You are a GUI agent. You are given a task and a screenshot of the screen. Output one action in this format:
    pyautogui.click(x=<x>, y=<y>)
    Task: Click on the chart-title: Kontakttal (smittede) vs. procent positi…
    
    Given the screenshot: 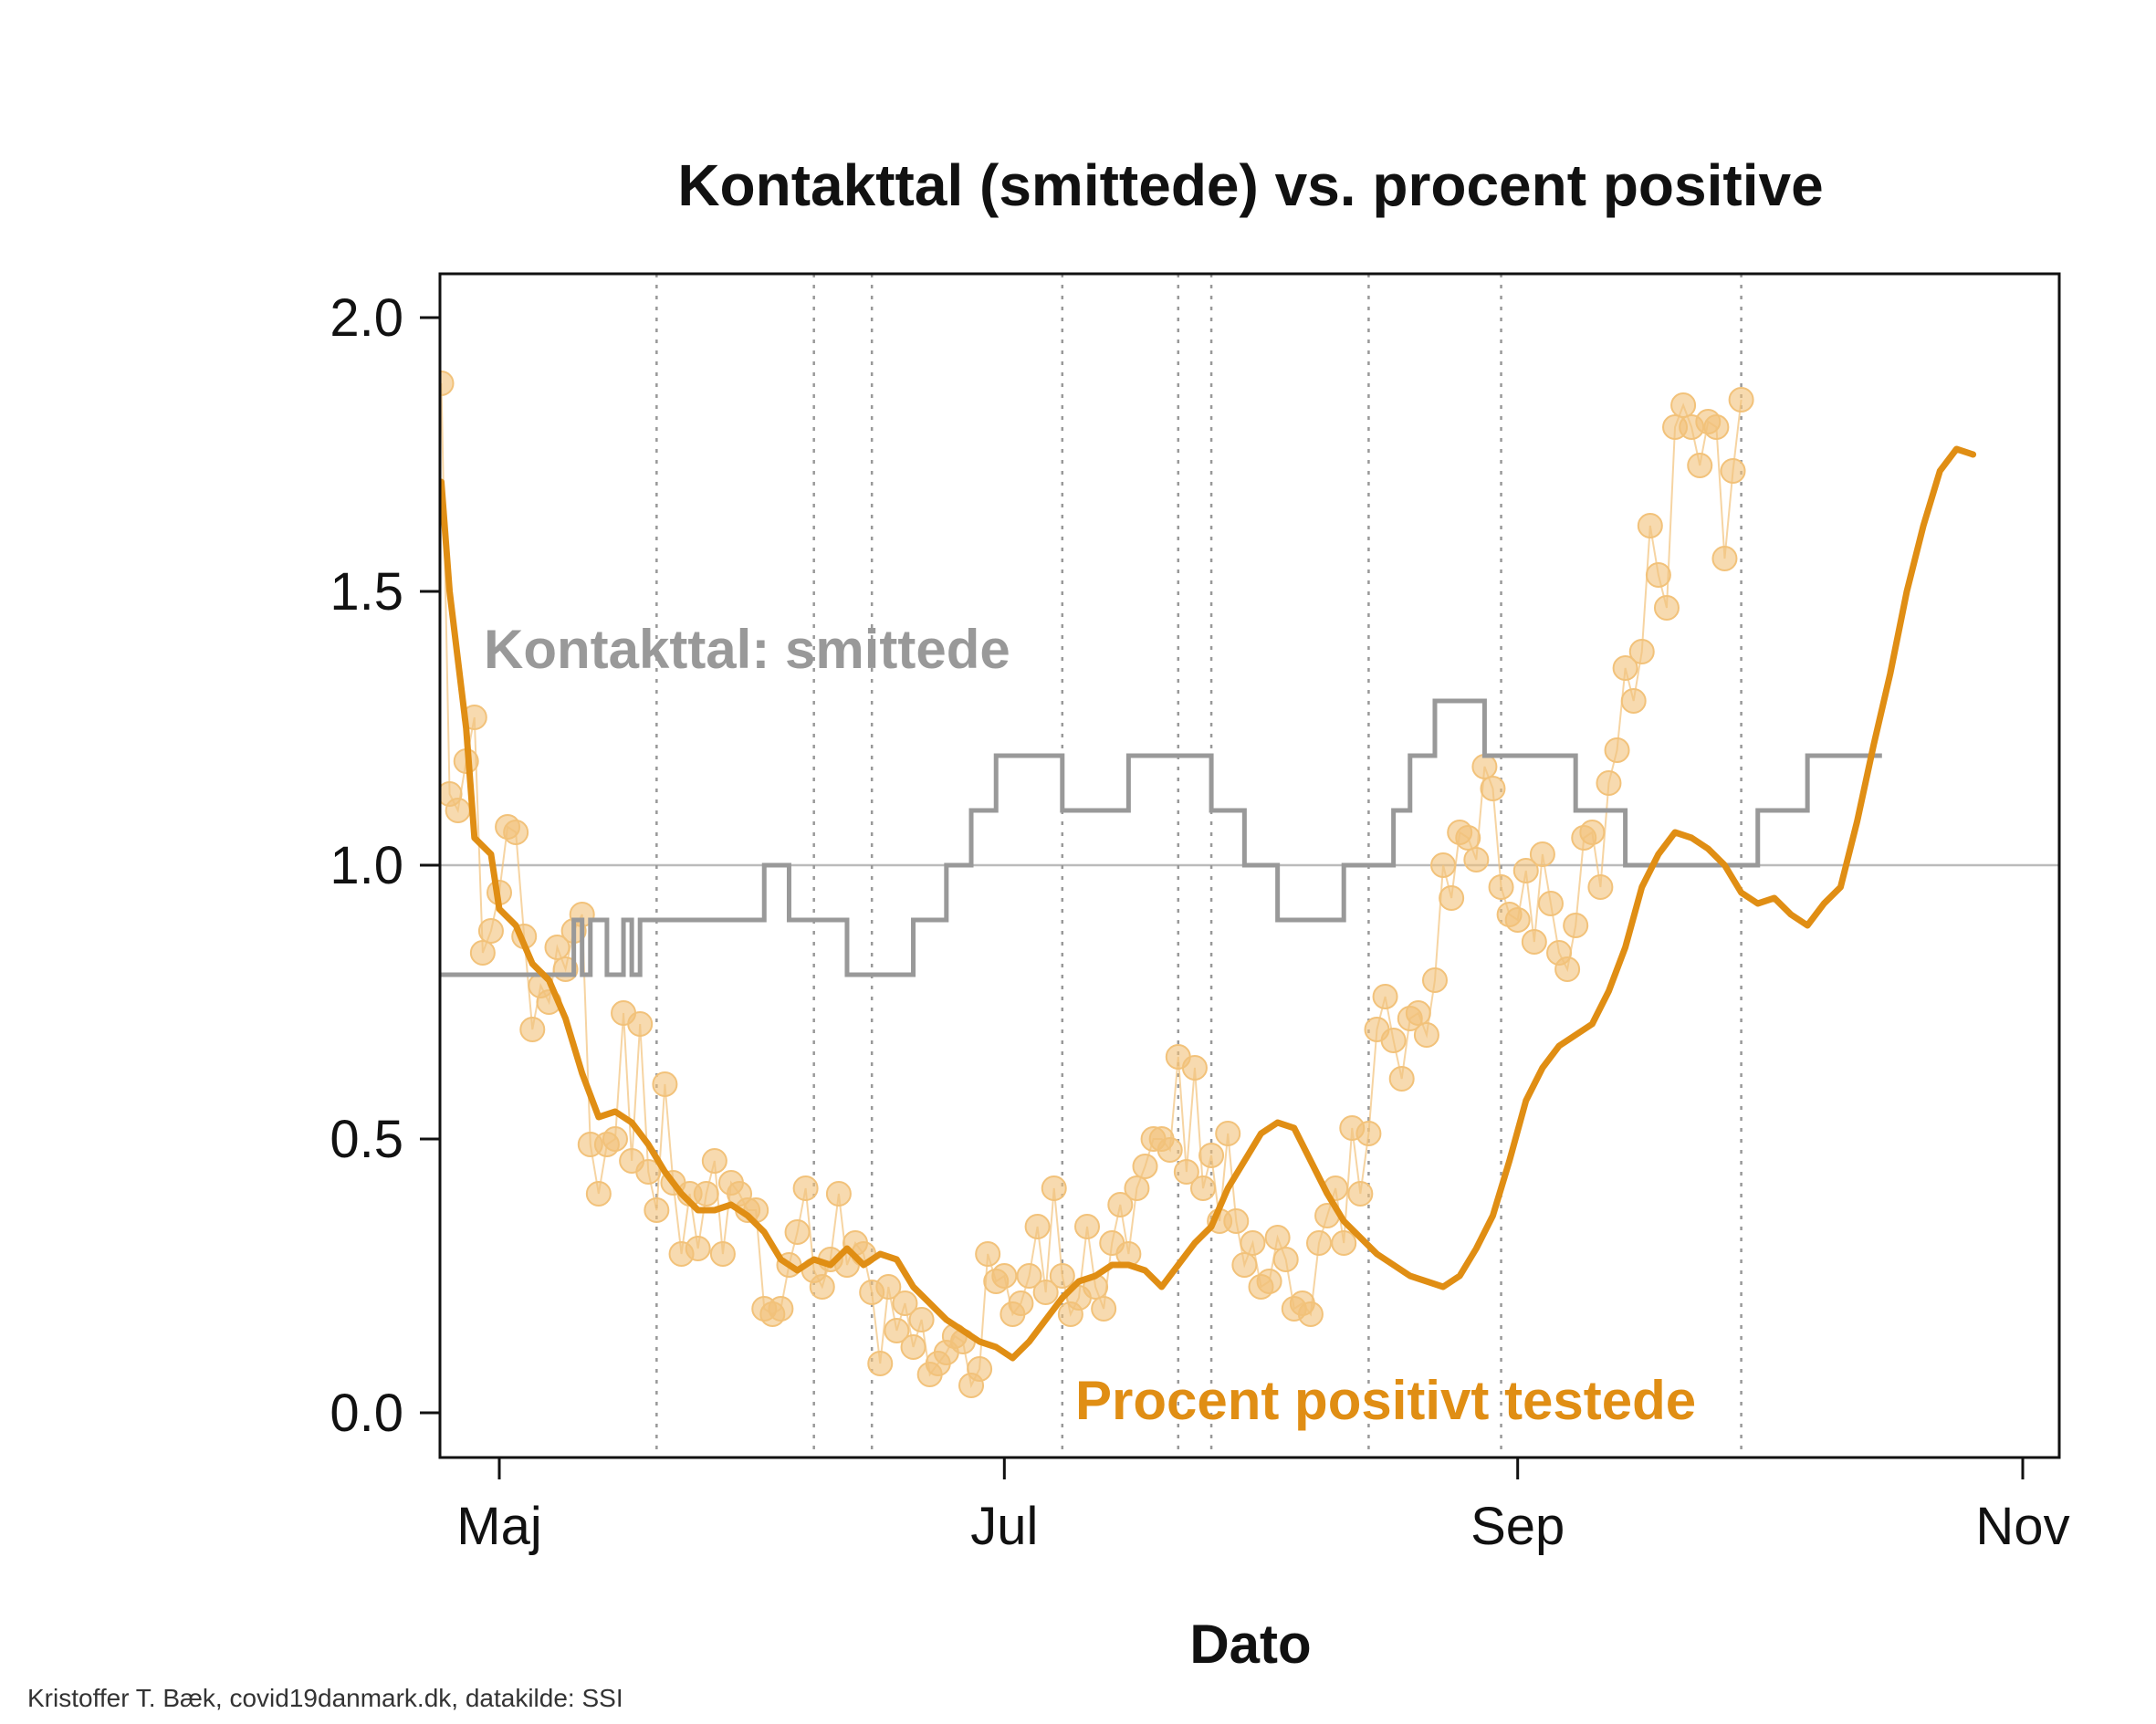 What is the action you would take?
    pyautogui.click(x=1250, y=185)
    